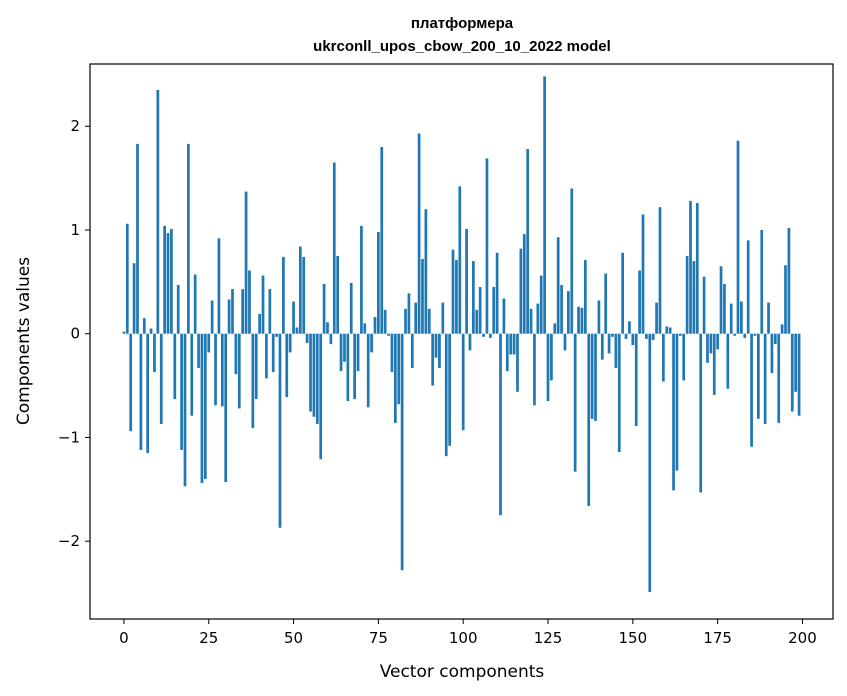  I want to click on x-tick-label: 75, so click(378, 638).